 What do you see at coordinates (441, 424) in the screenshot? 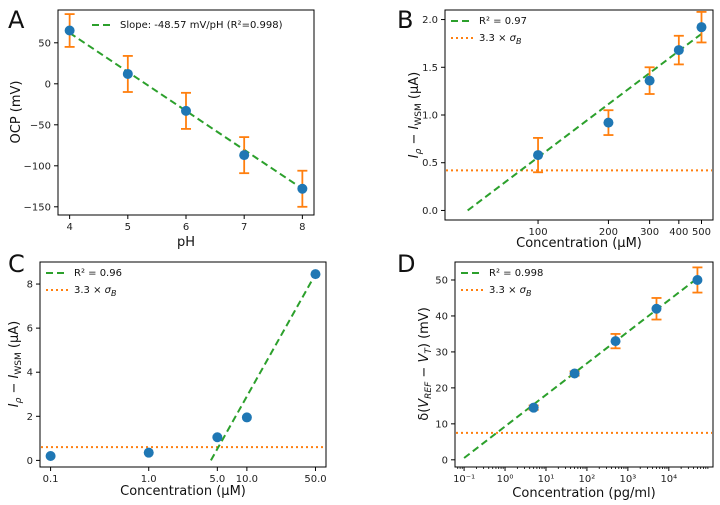
I see `y-tick-label: 10` at bounding box center [441, 424].